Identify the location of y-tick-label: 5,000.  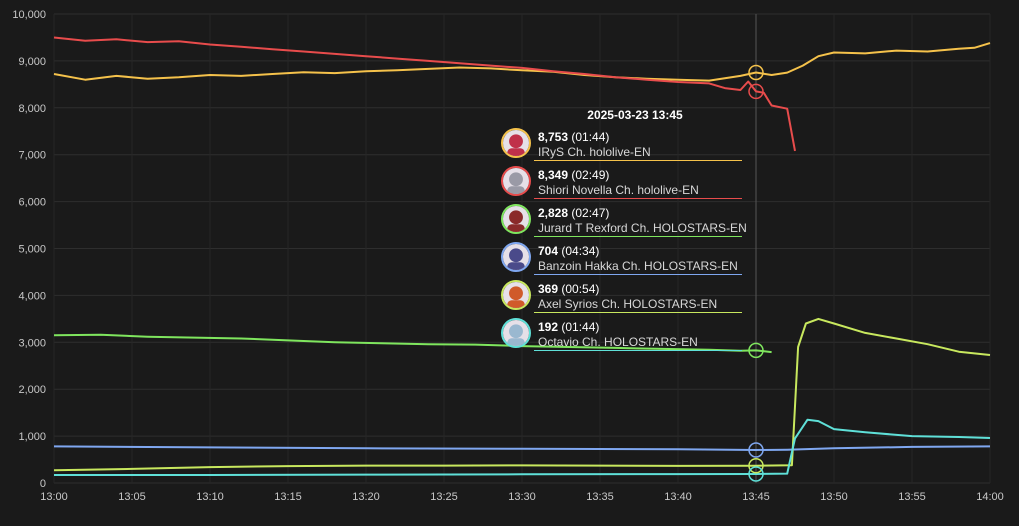
(32, 250).